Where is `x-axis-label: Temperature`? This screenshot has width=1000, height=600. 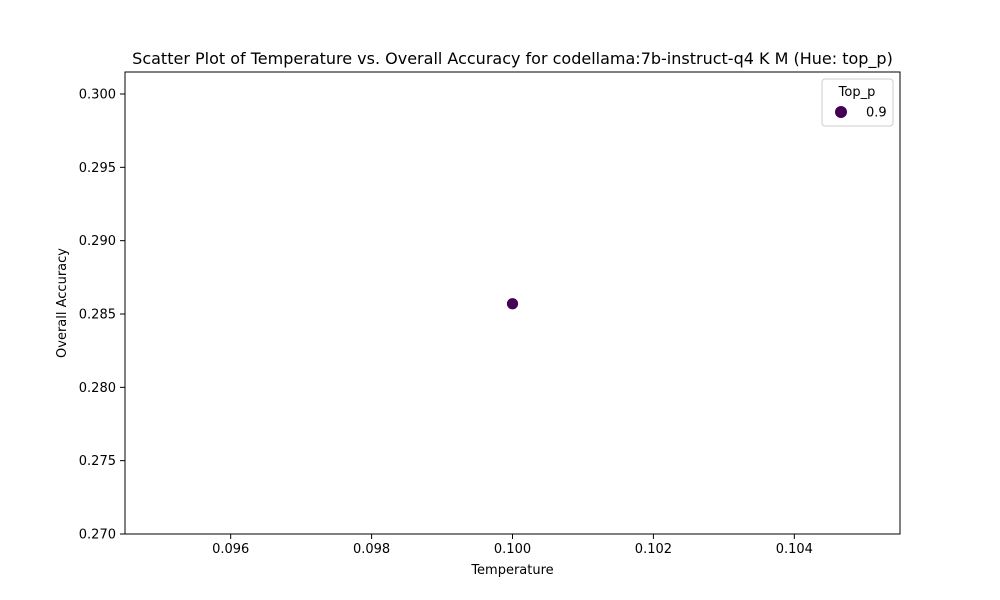
x-axis-label: Temperature is located at coordinates (511, 570).